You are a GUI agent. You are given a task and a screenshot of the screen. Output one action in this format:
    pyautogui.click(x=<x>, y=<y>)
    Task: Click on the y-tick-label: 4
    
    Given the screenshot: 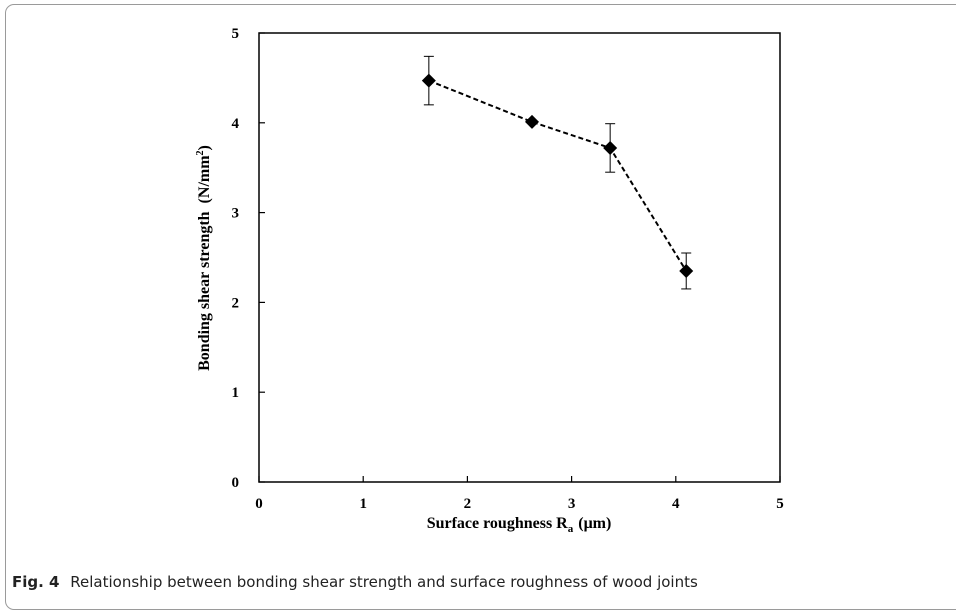 What is the action you would take?
    pyautogui.click(x=236, y=124)
    